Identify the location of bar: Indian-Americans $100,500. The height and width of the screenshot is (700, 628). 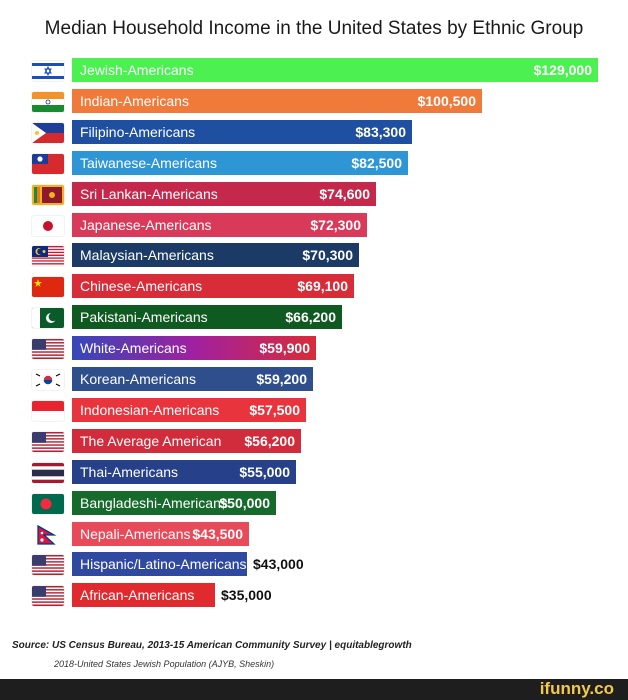
(277, 100).